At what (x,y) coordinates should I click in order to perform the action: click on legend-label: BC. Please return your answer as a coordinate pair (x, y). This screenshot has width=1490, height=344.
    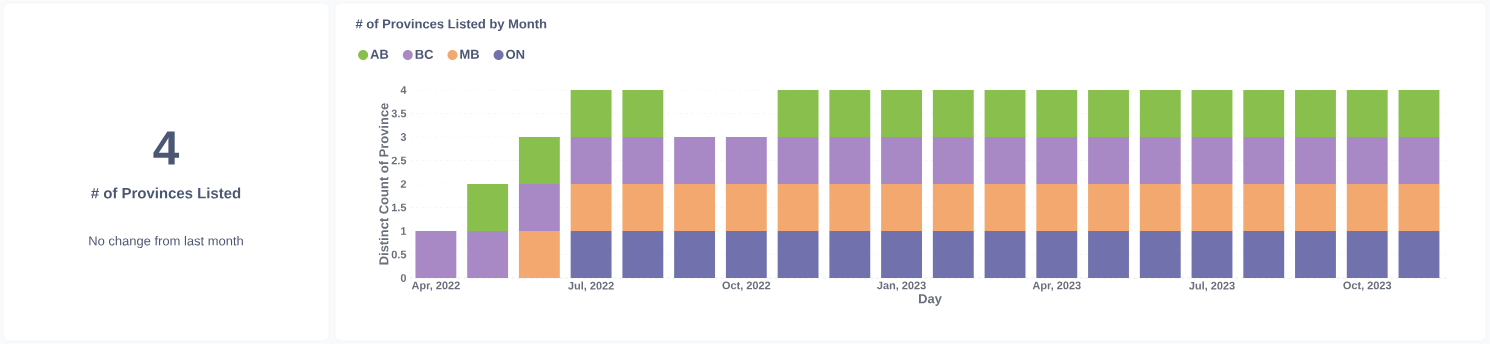
    Looking at the image, I should click on (424, 54).